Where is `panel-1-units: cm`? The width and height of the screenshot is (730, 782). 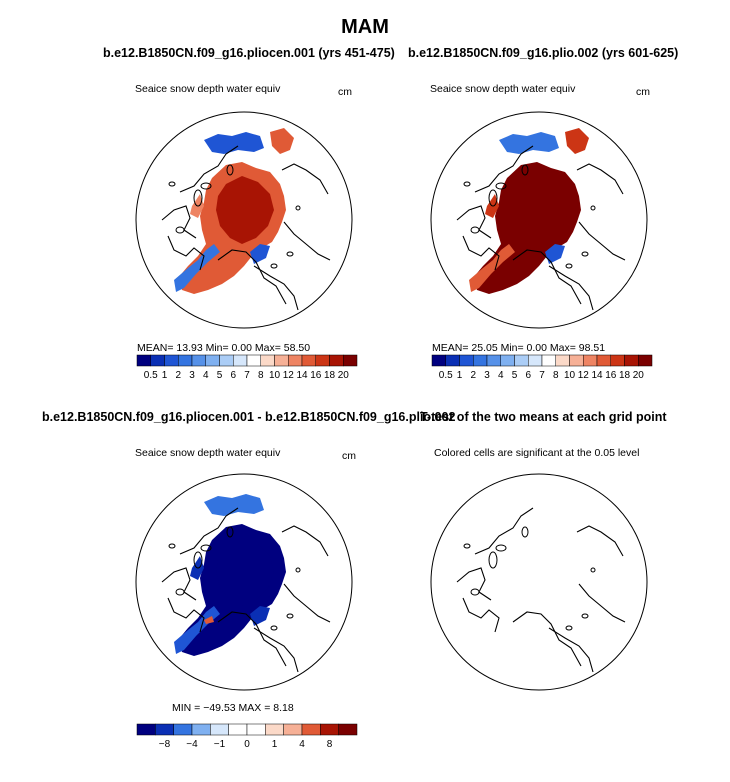
panel-1-units: cm is located at coordinates (345, 92).